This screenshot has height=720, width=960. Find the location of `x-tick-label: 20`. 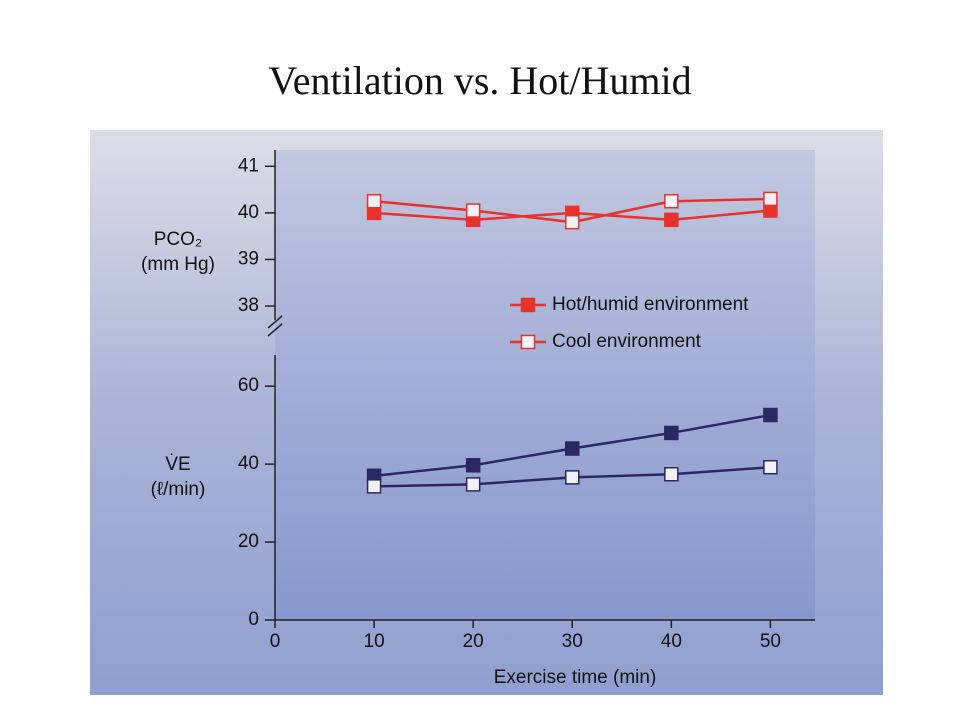

x-tick-label: 20 is located at coordinates (473, 641).